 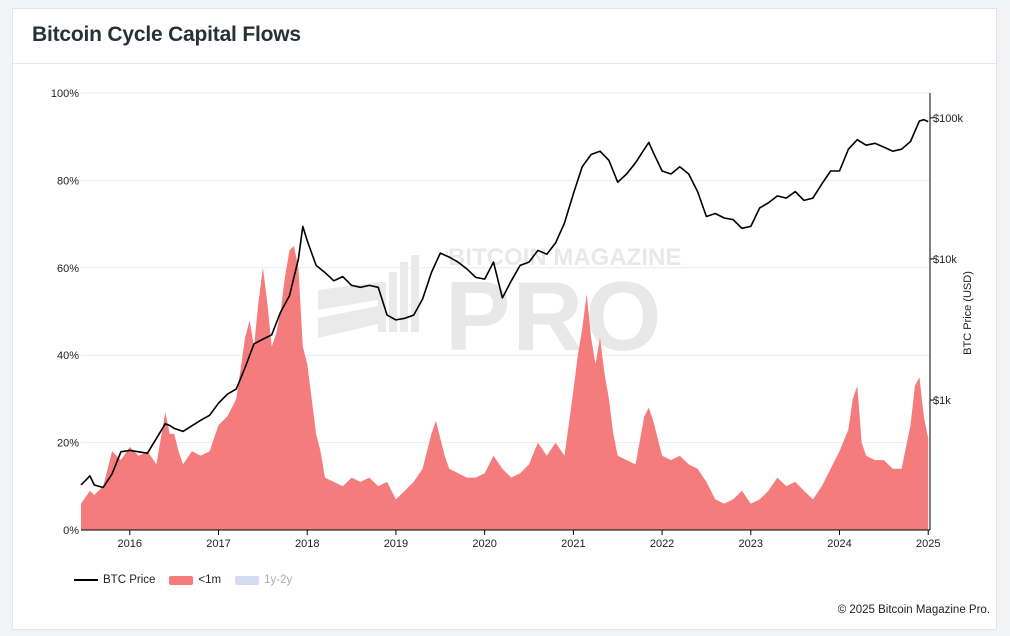 I want to click on legend-swatch-btc-price, so click(x=86, y=580).